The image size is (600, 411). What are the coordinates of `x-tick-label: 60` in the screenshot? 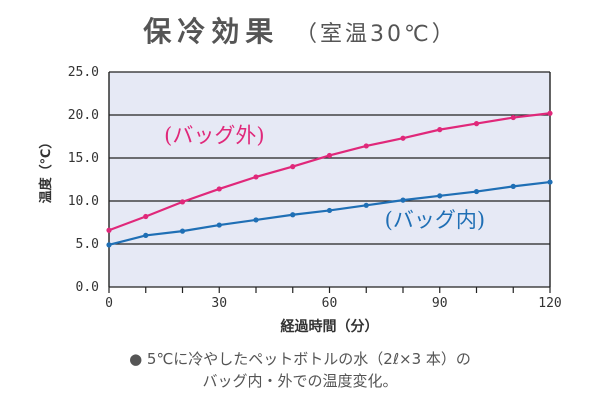 It's located at (330, 303).